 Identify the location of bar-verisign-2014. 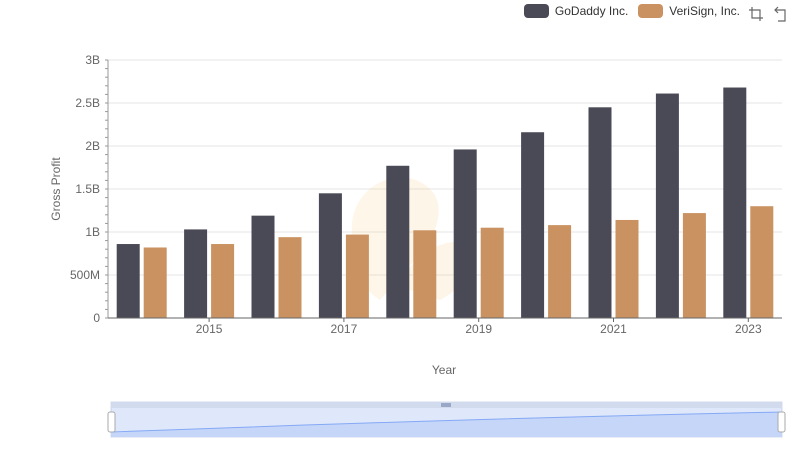
(155, 282).